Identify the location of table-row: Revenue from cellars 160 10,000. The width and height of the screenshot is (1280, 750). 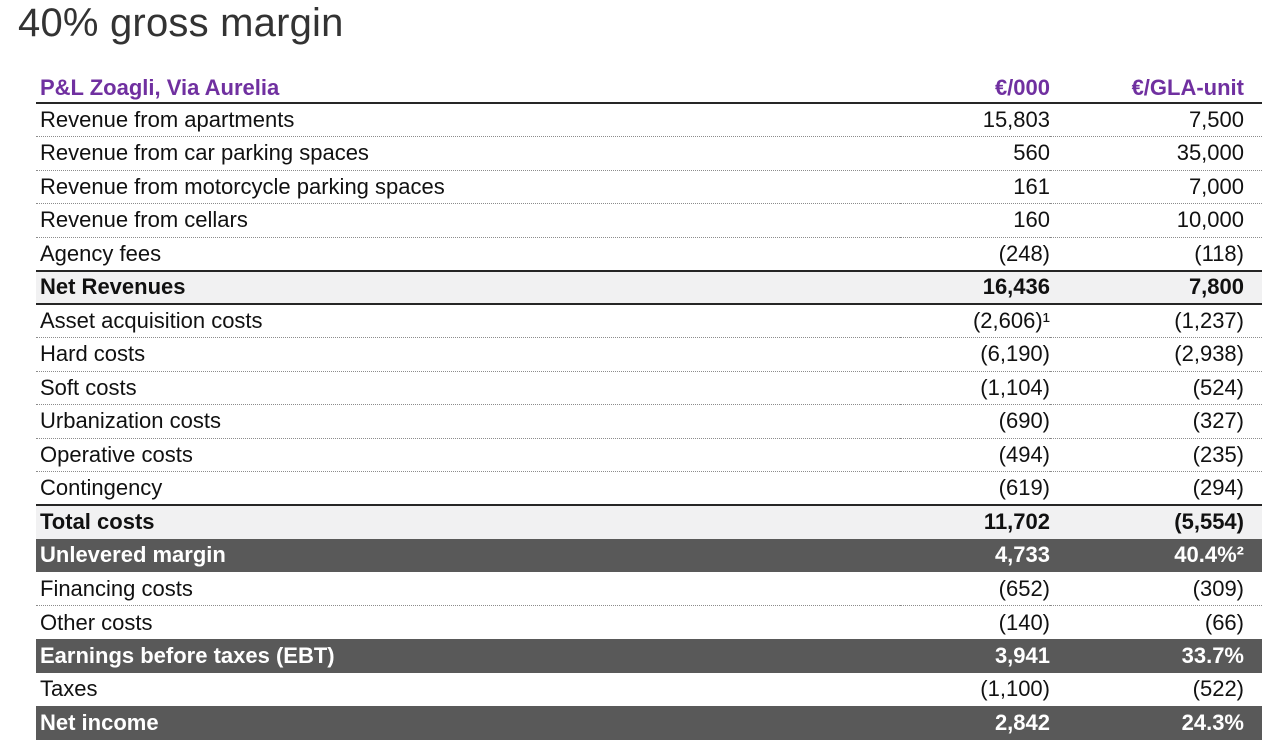
(649, 220).